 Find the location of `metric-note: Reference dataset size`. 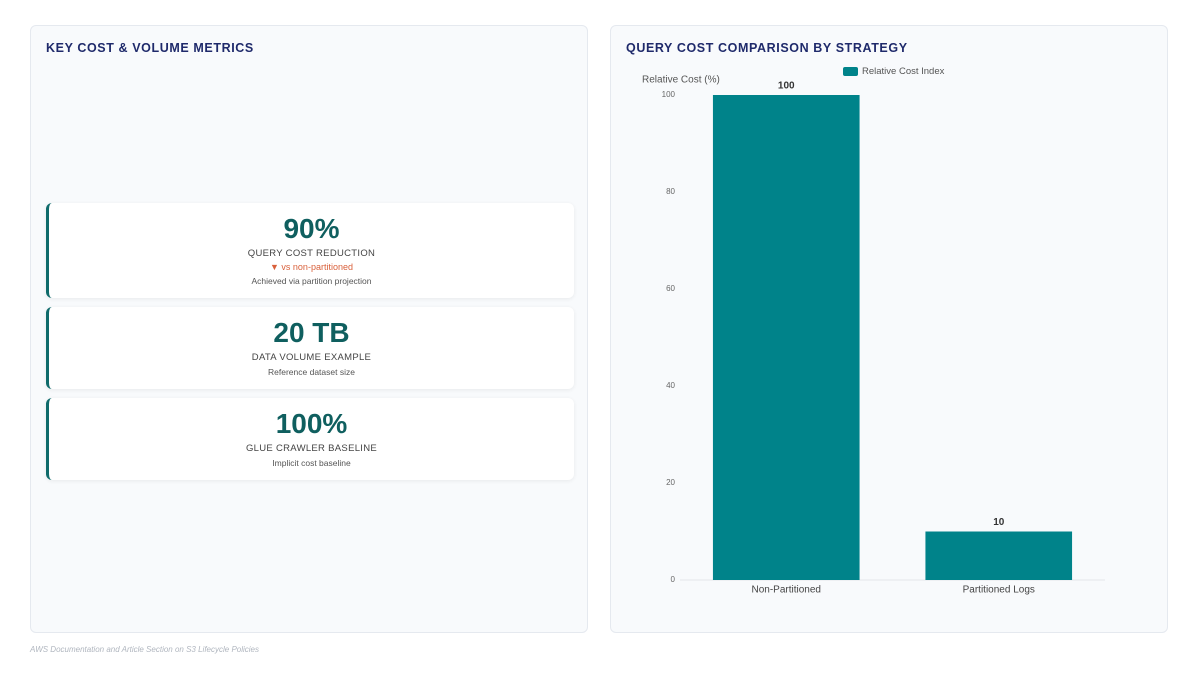

metric-note: Reference dataset size is located at coordinates (311, 372).